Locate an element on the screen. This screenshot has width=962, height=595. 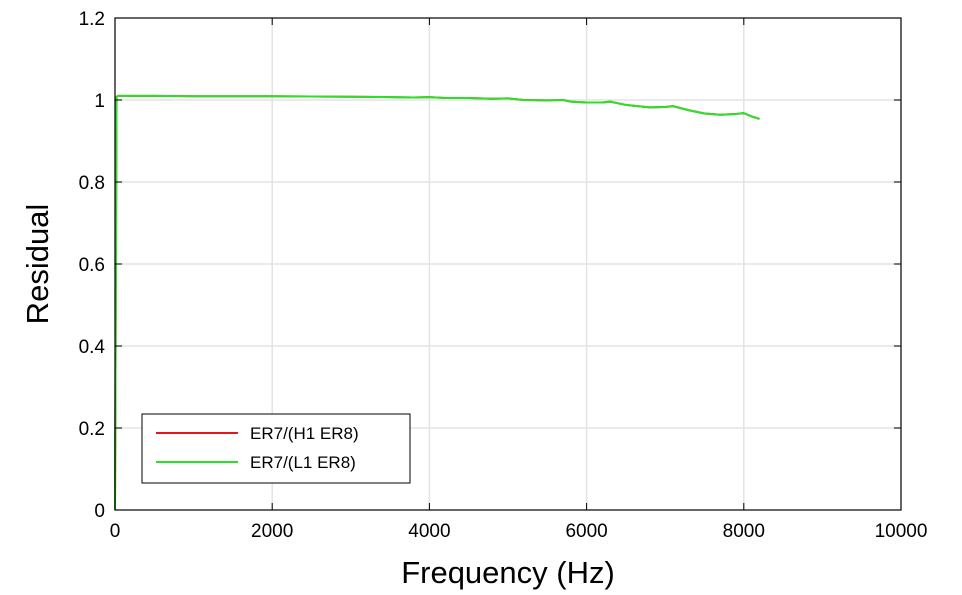
y-tick-label: 0.4 is located at coordinates (92, 347).